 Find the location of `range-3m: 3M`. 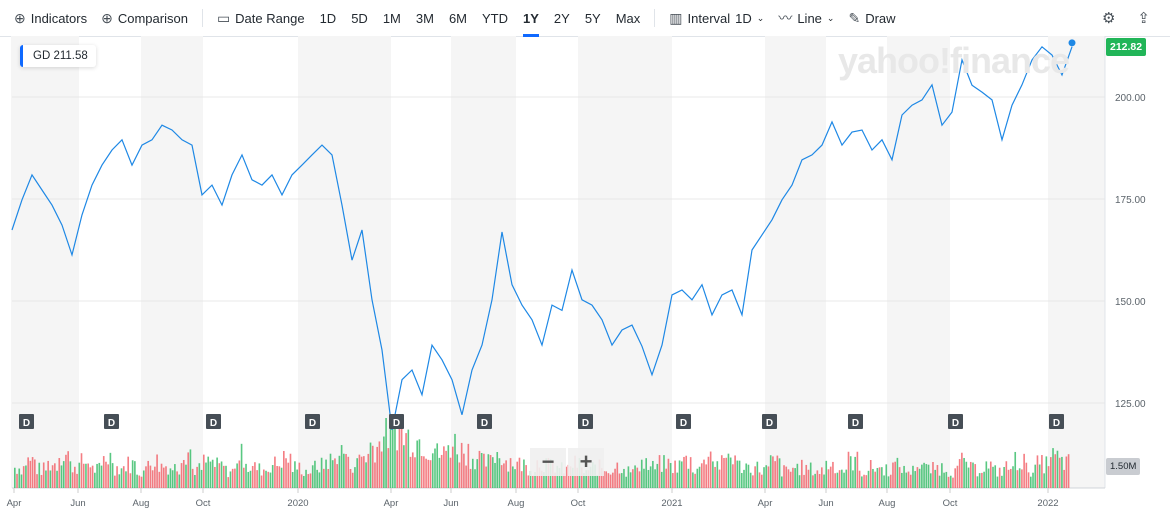

range-3m: 3M is located at coordinates (424, 18).